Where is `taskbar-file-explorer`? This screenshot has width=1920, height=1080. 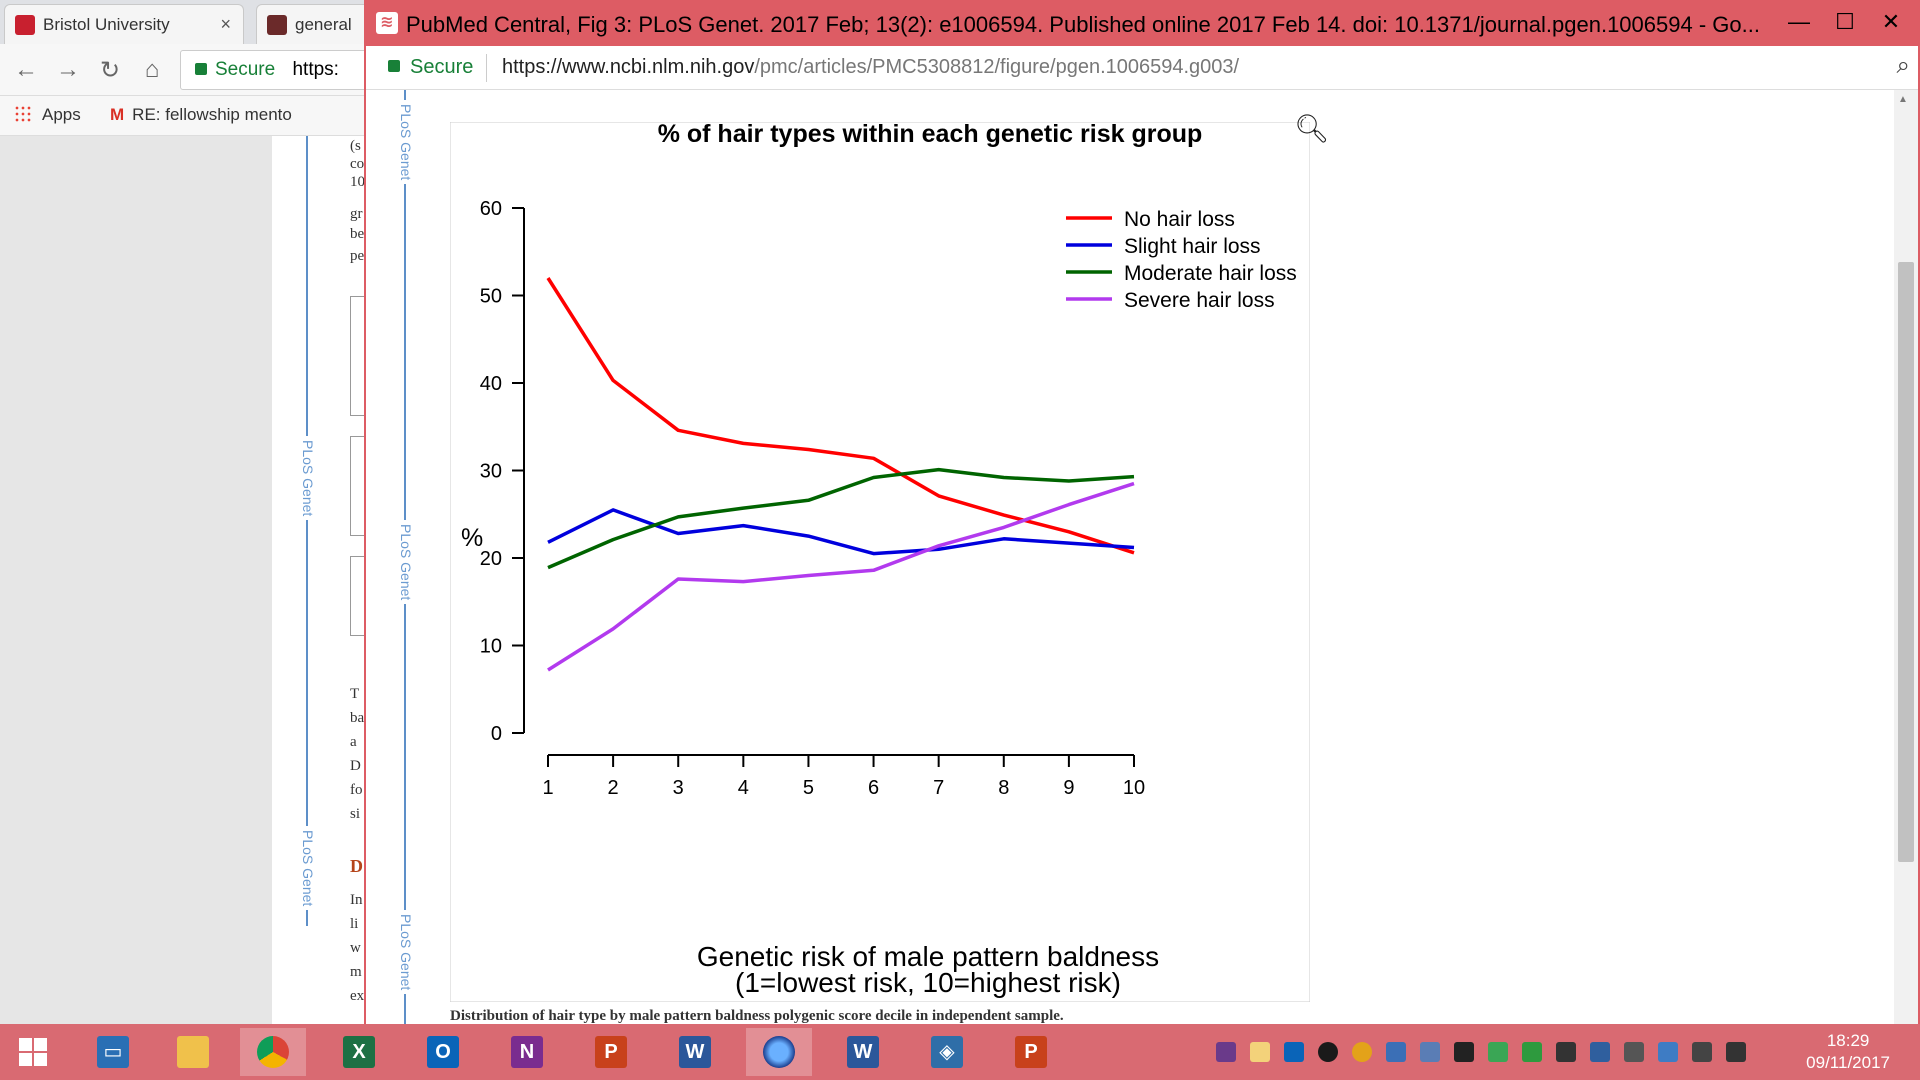 taskbar-file-explorer is located at coordinates (193, 1052).